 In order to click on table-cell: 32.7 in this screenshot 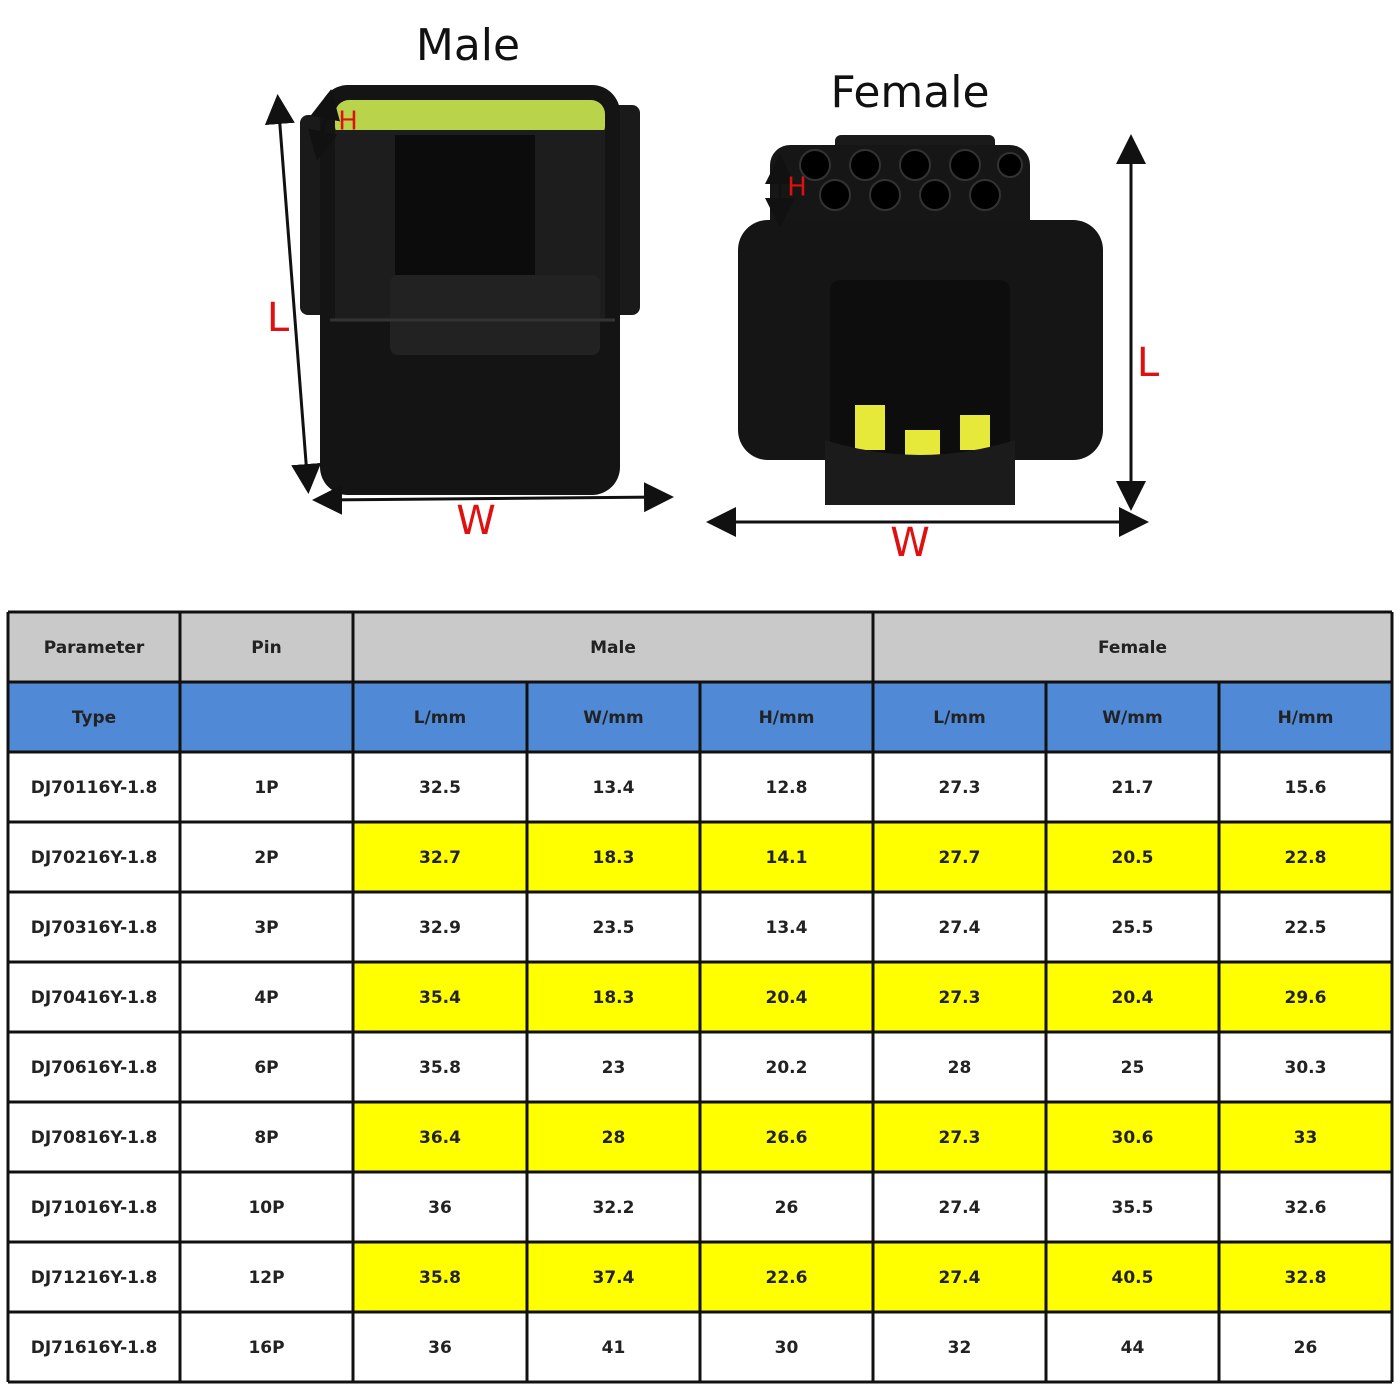, I will do `click(440, 858)`.